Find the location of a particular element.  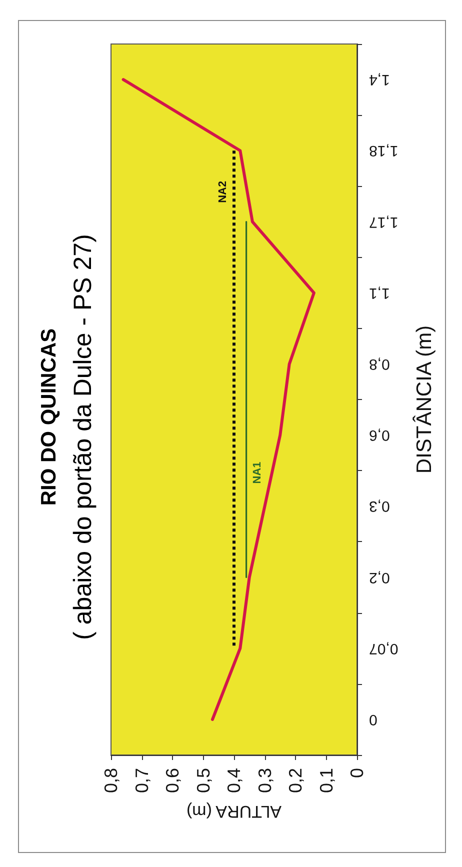

text: RIO DO QUINCAS is located at coordinates (49, 417).